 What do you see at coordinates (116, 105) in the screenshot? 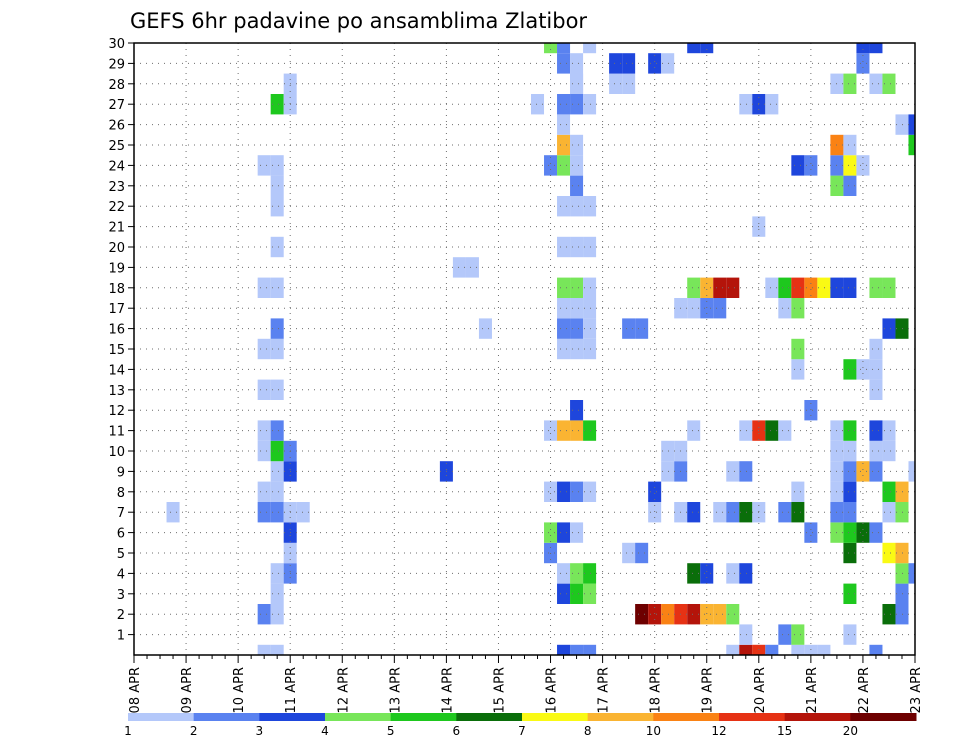
I see `y-tick-label: 27` at bounding box center [116, 105].